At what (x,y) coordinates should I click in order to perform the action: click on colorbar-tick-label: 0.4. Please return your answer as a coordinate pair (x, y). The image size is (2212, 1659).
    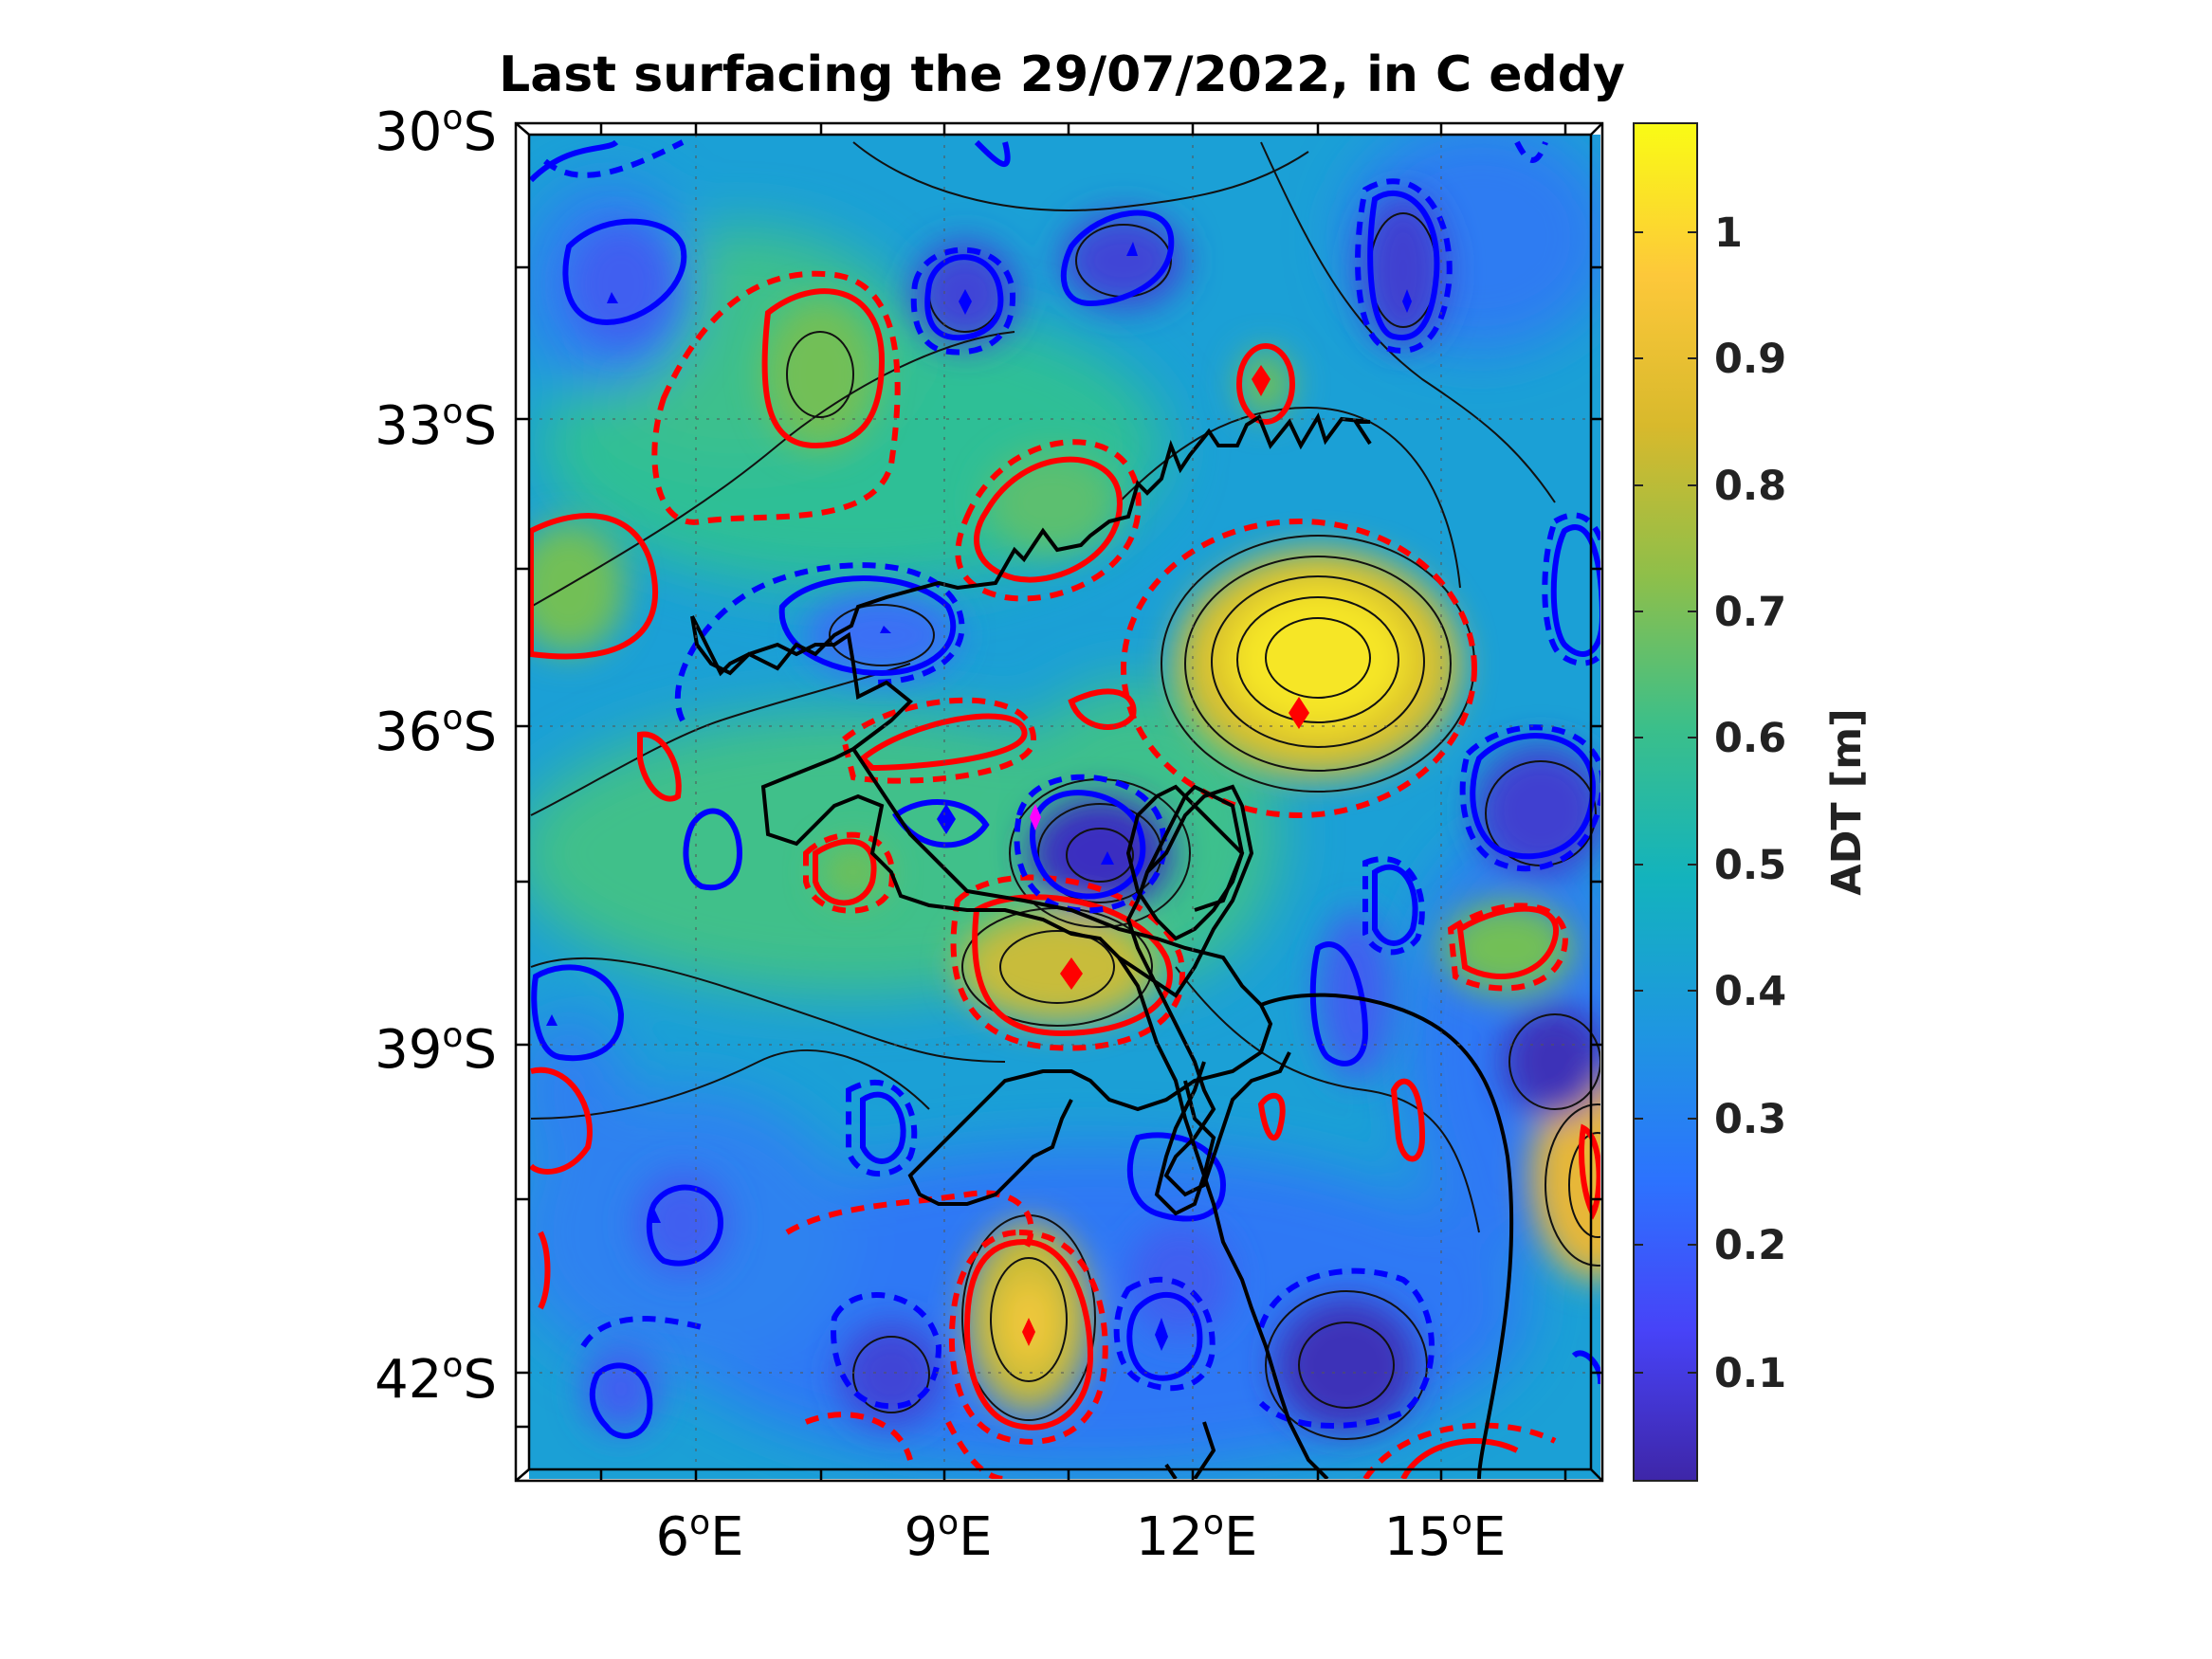
    Looking at the image, I should click on (1750, 991).